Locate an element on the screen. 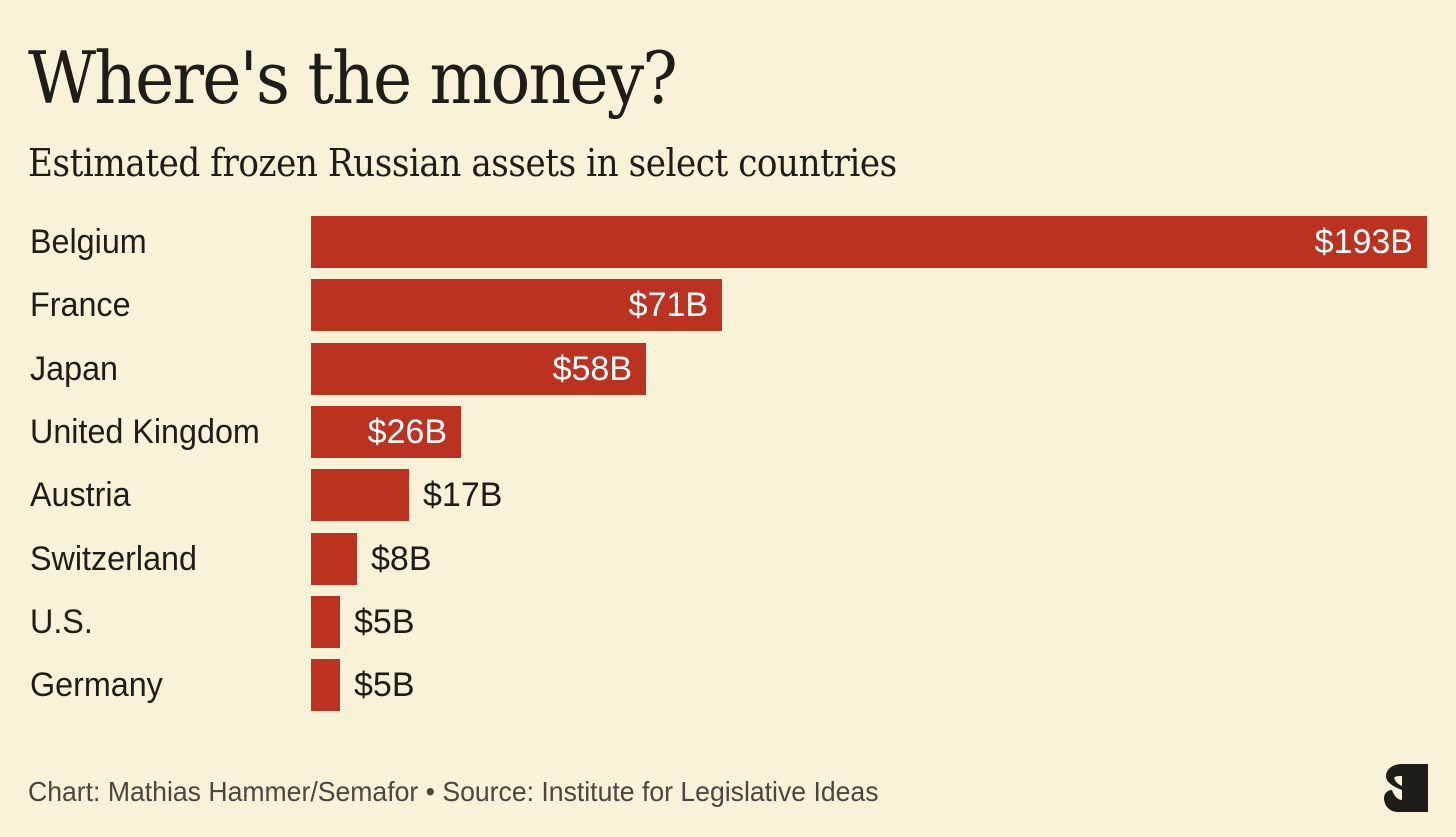 The image size is (1456, 837). category-label: Germany is located at coordinates (96, 685).